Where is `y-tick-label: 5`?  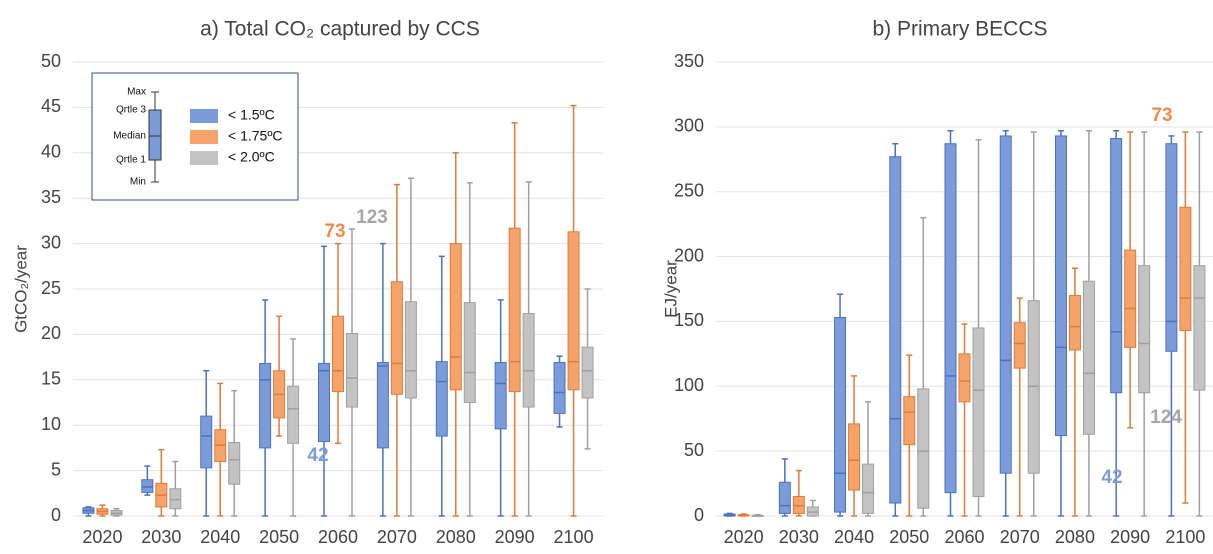 y-tick-label: 5 is located at coordinates (56, 469).